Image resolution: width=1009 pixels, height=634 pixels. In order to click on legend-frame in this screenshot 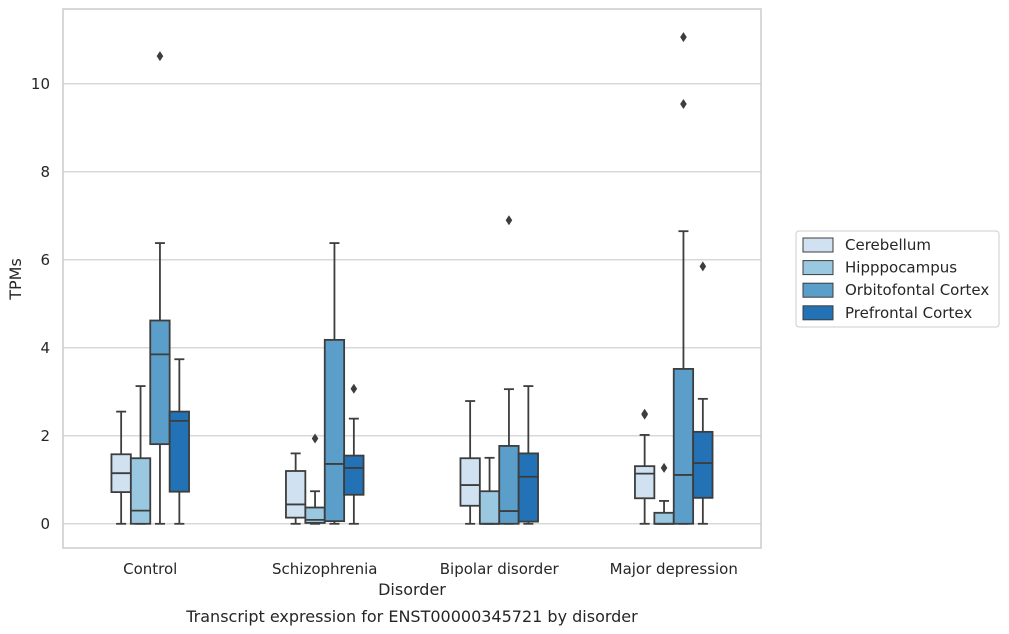, I will do `click(897, 279)`.